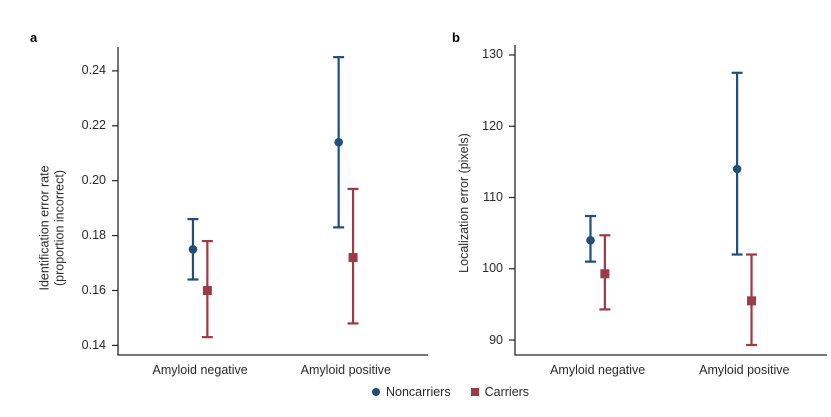 The height and width of the screenshot is (417, 831). What do you see at coordinates (492, 54) in the screenshot?
I see `panel-b-ytick-4: 130` at bounding box center [492, 54].